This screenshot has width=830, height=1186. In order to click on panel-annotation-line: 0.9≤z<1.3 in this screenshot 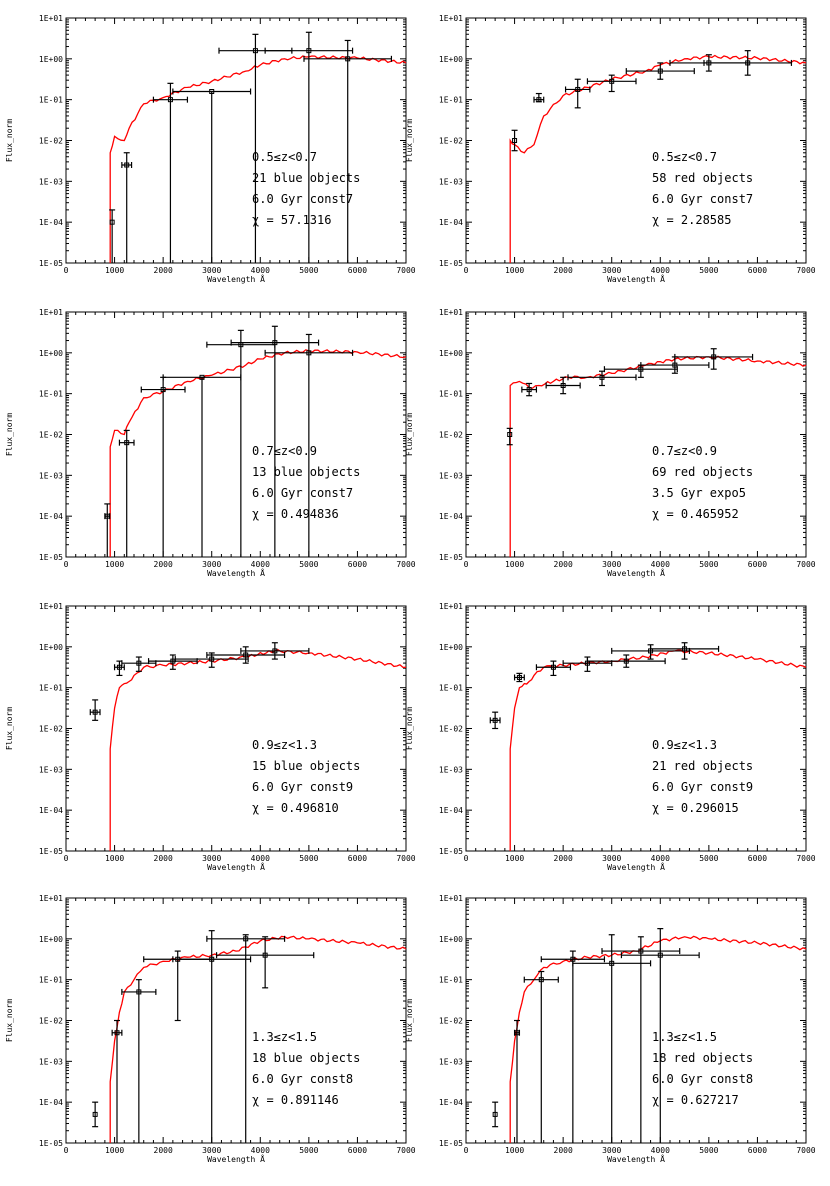, I will do `click(684, 745)`.